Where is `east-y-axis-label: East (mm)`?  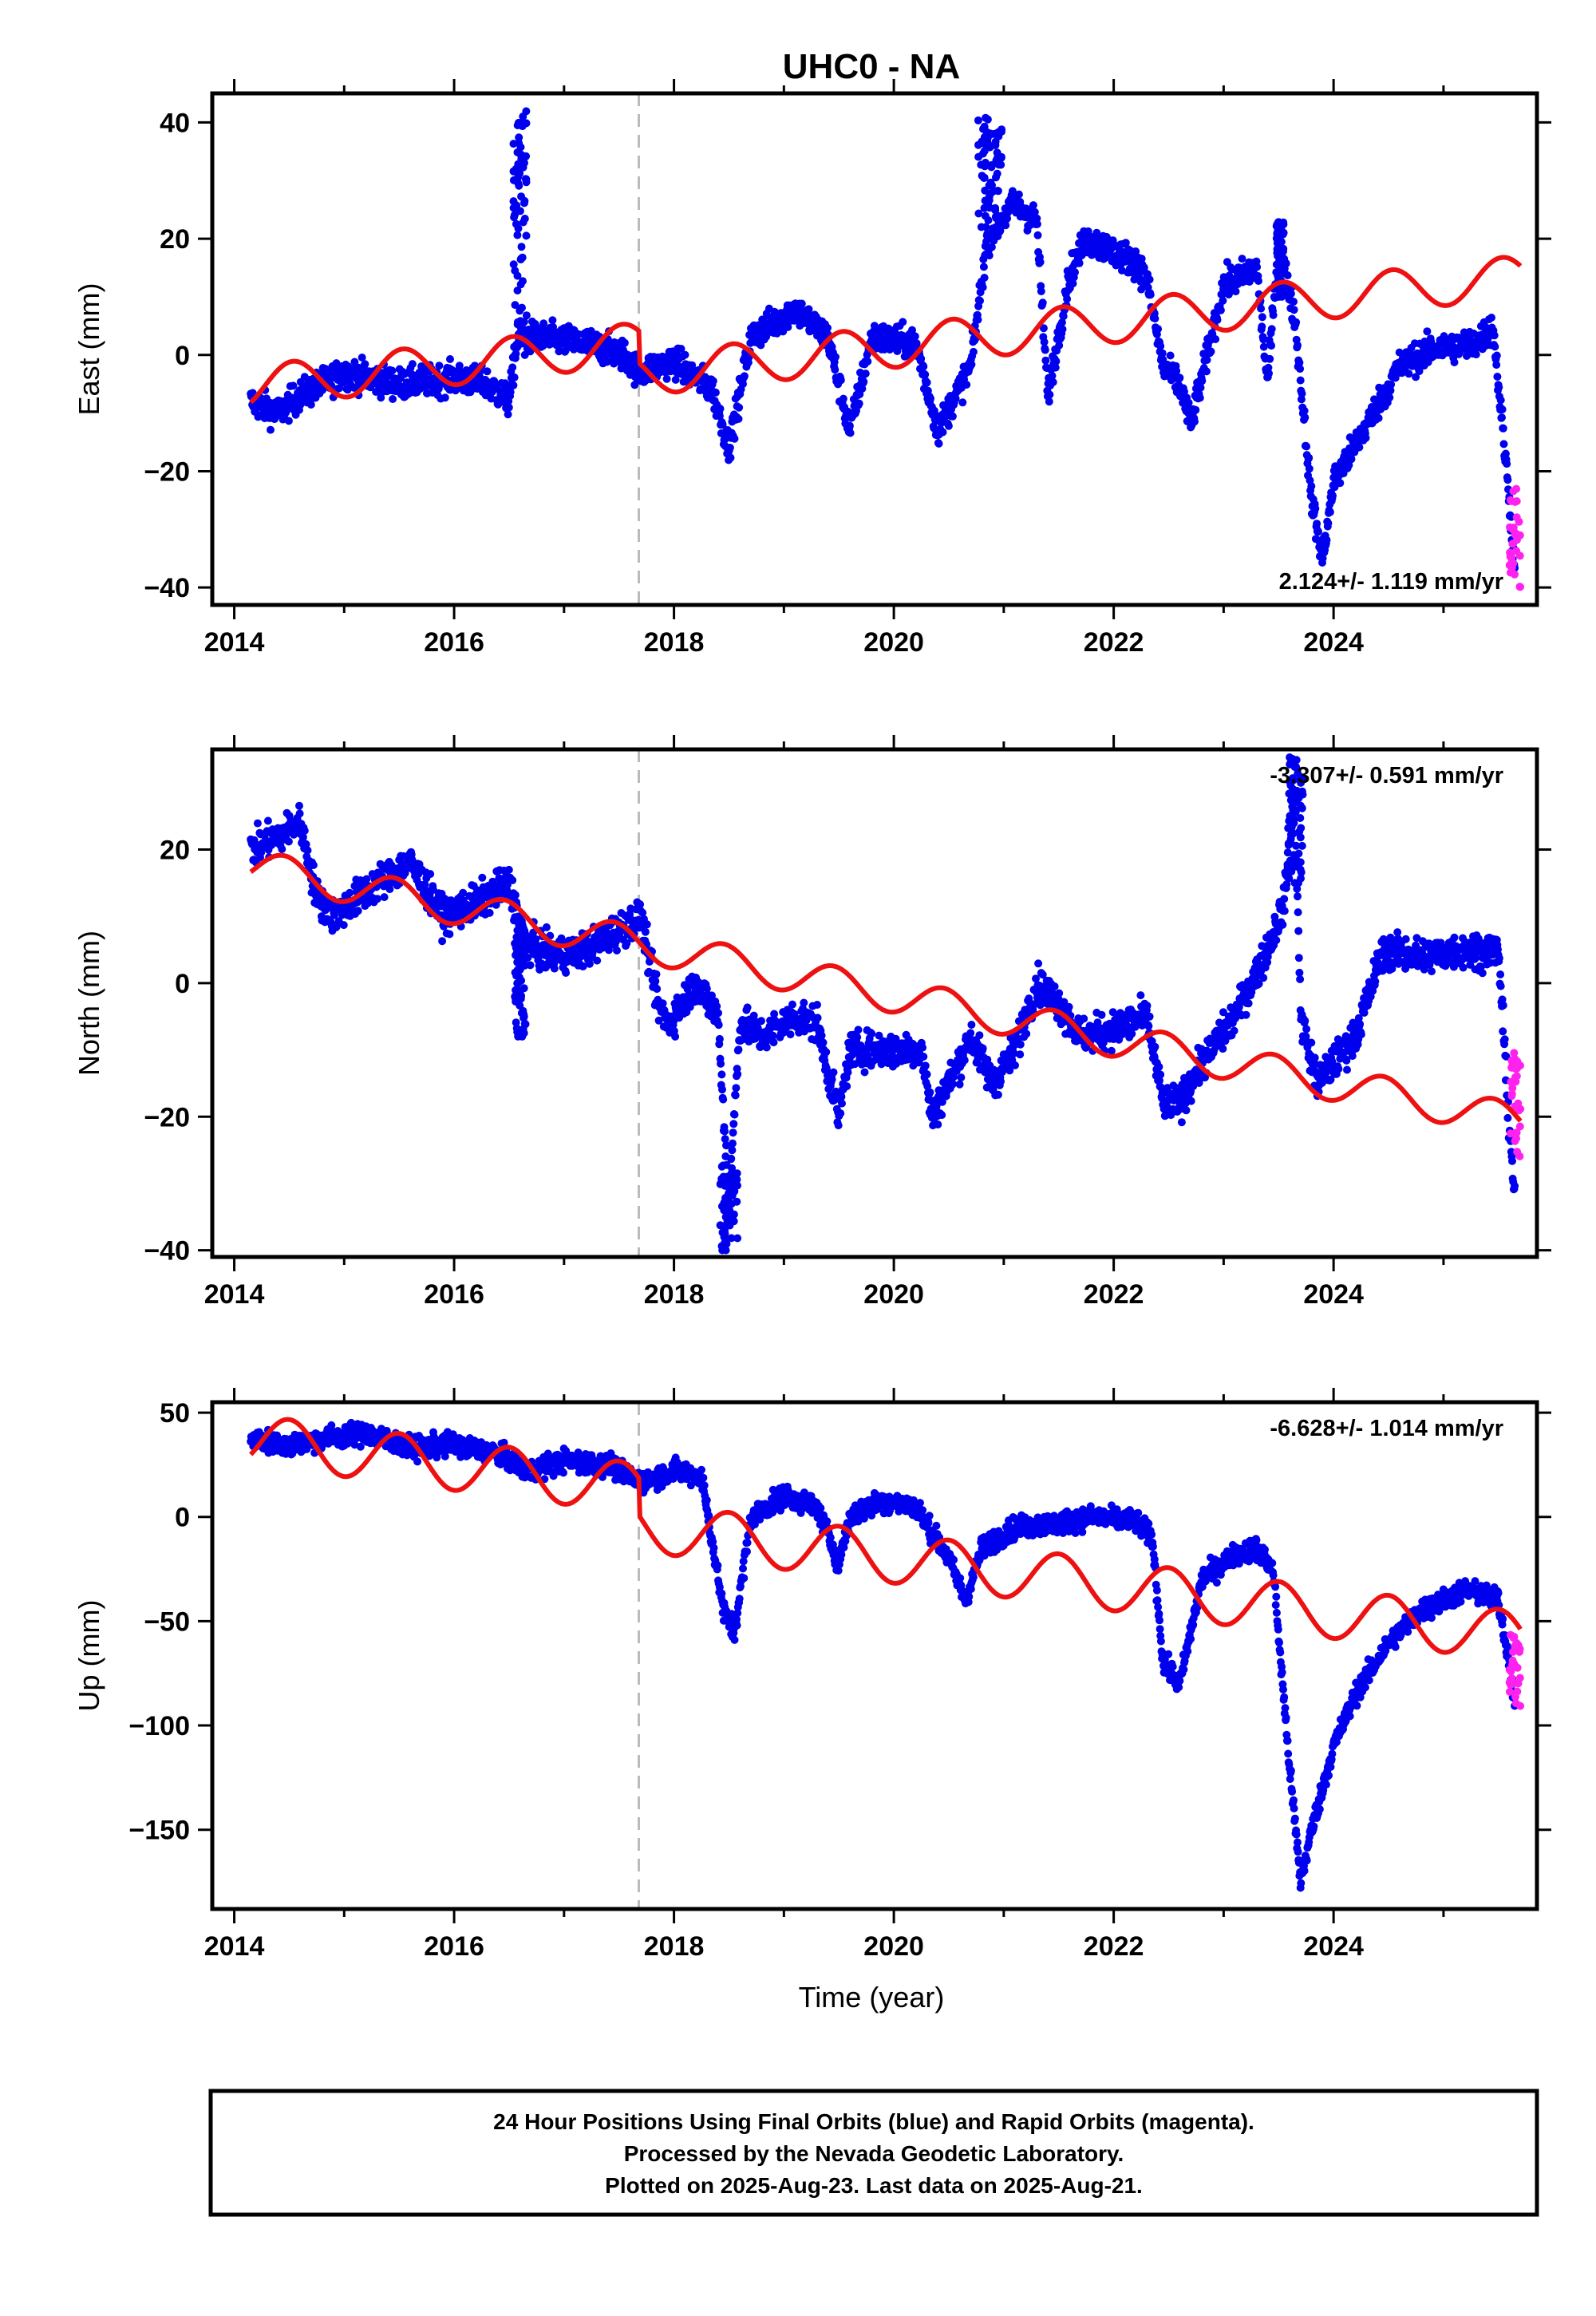
east-y-axis-label: East (mm) is located at coordinates (89, 349).